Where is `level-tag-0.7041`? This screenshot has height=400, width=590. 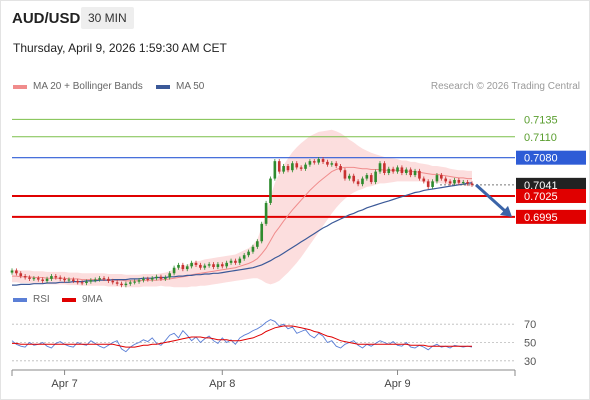 level-tag-0.7041 is located at coordinates (551, 184).